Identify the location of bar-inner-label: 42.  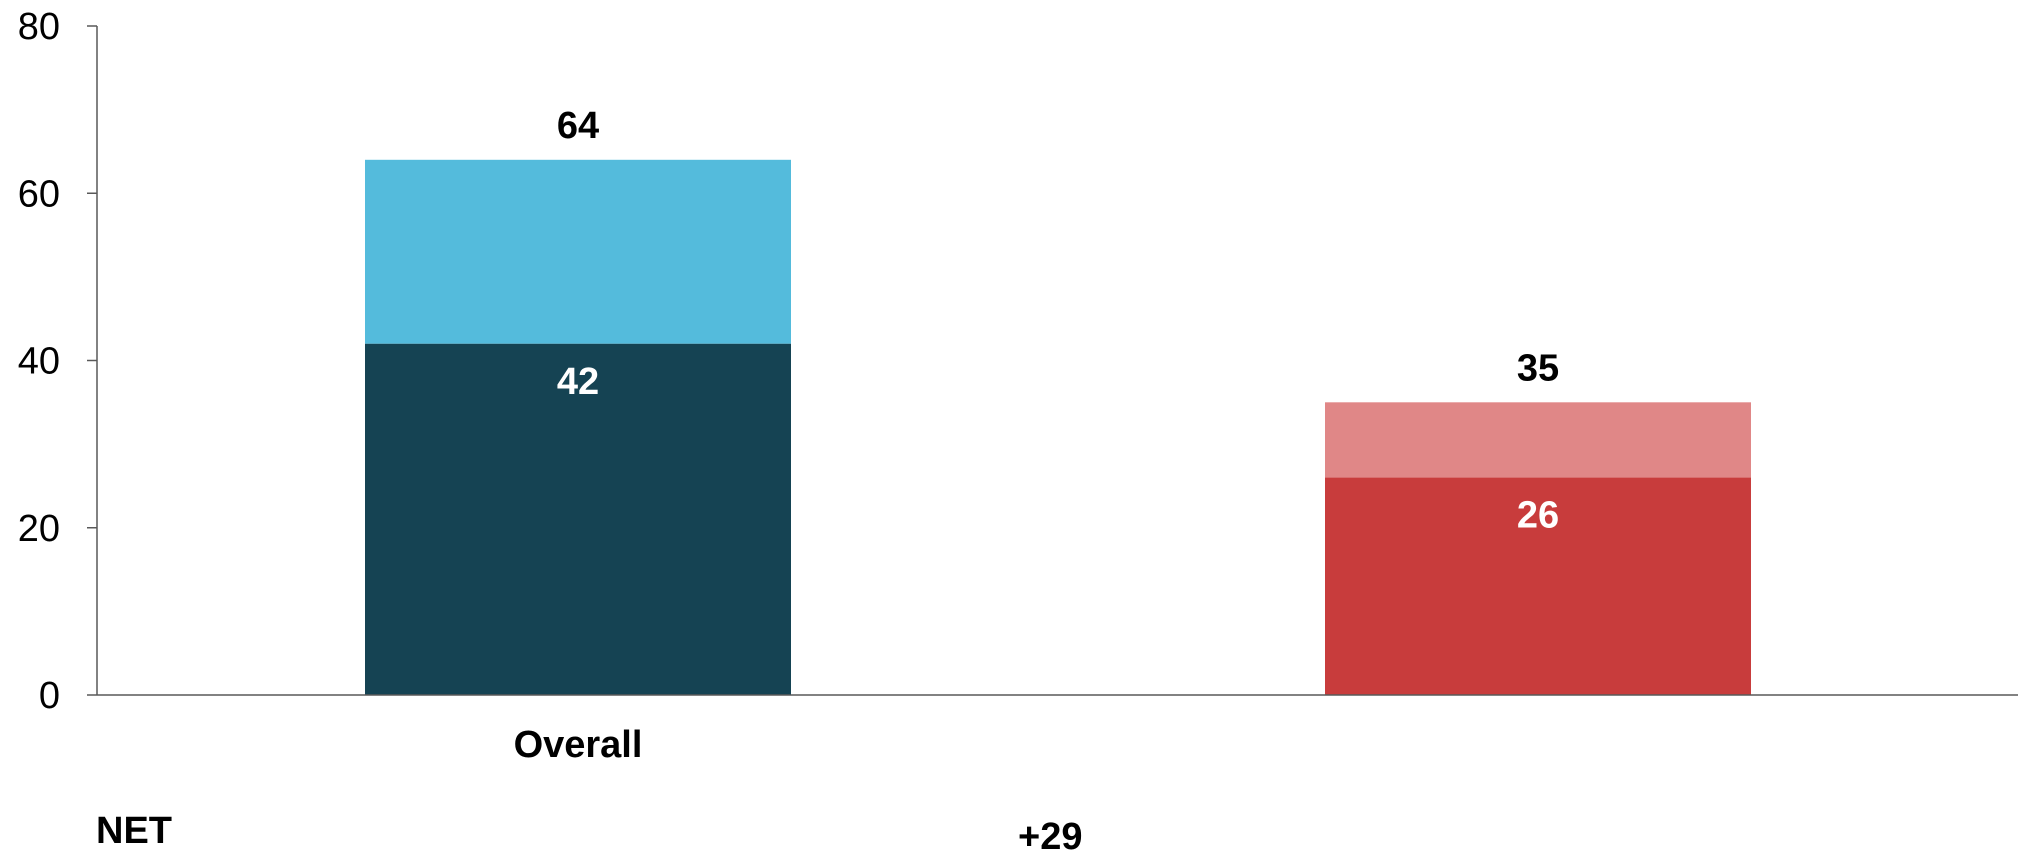
(578, 382).